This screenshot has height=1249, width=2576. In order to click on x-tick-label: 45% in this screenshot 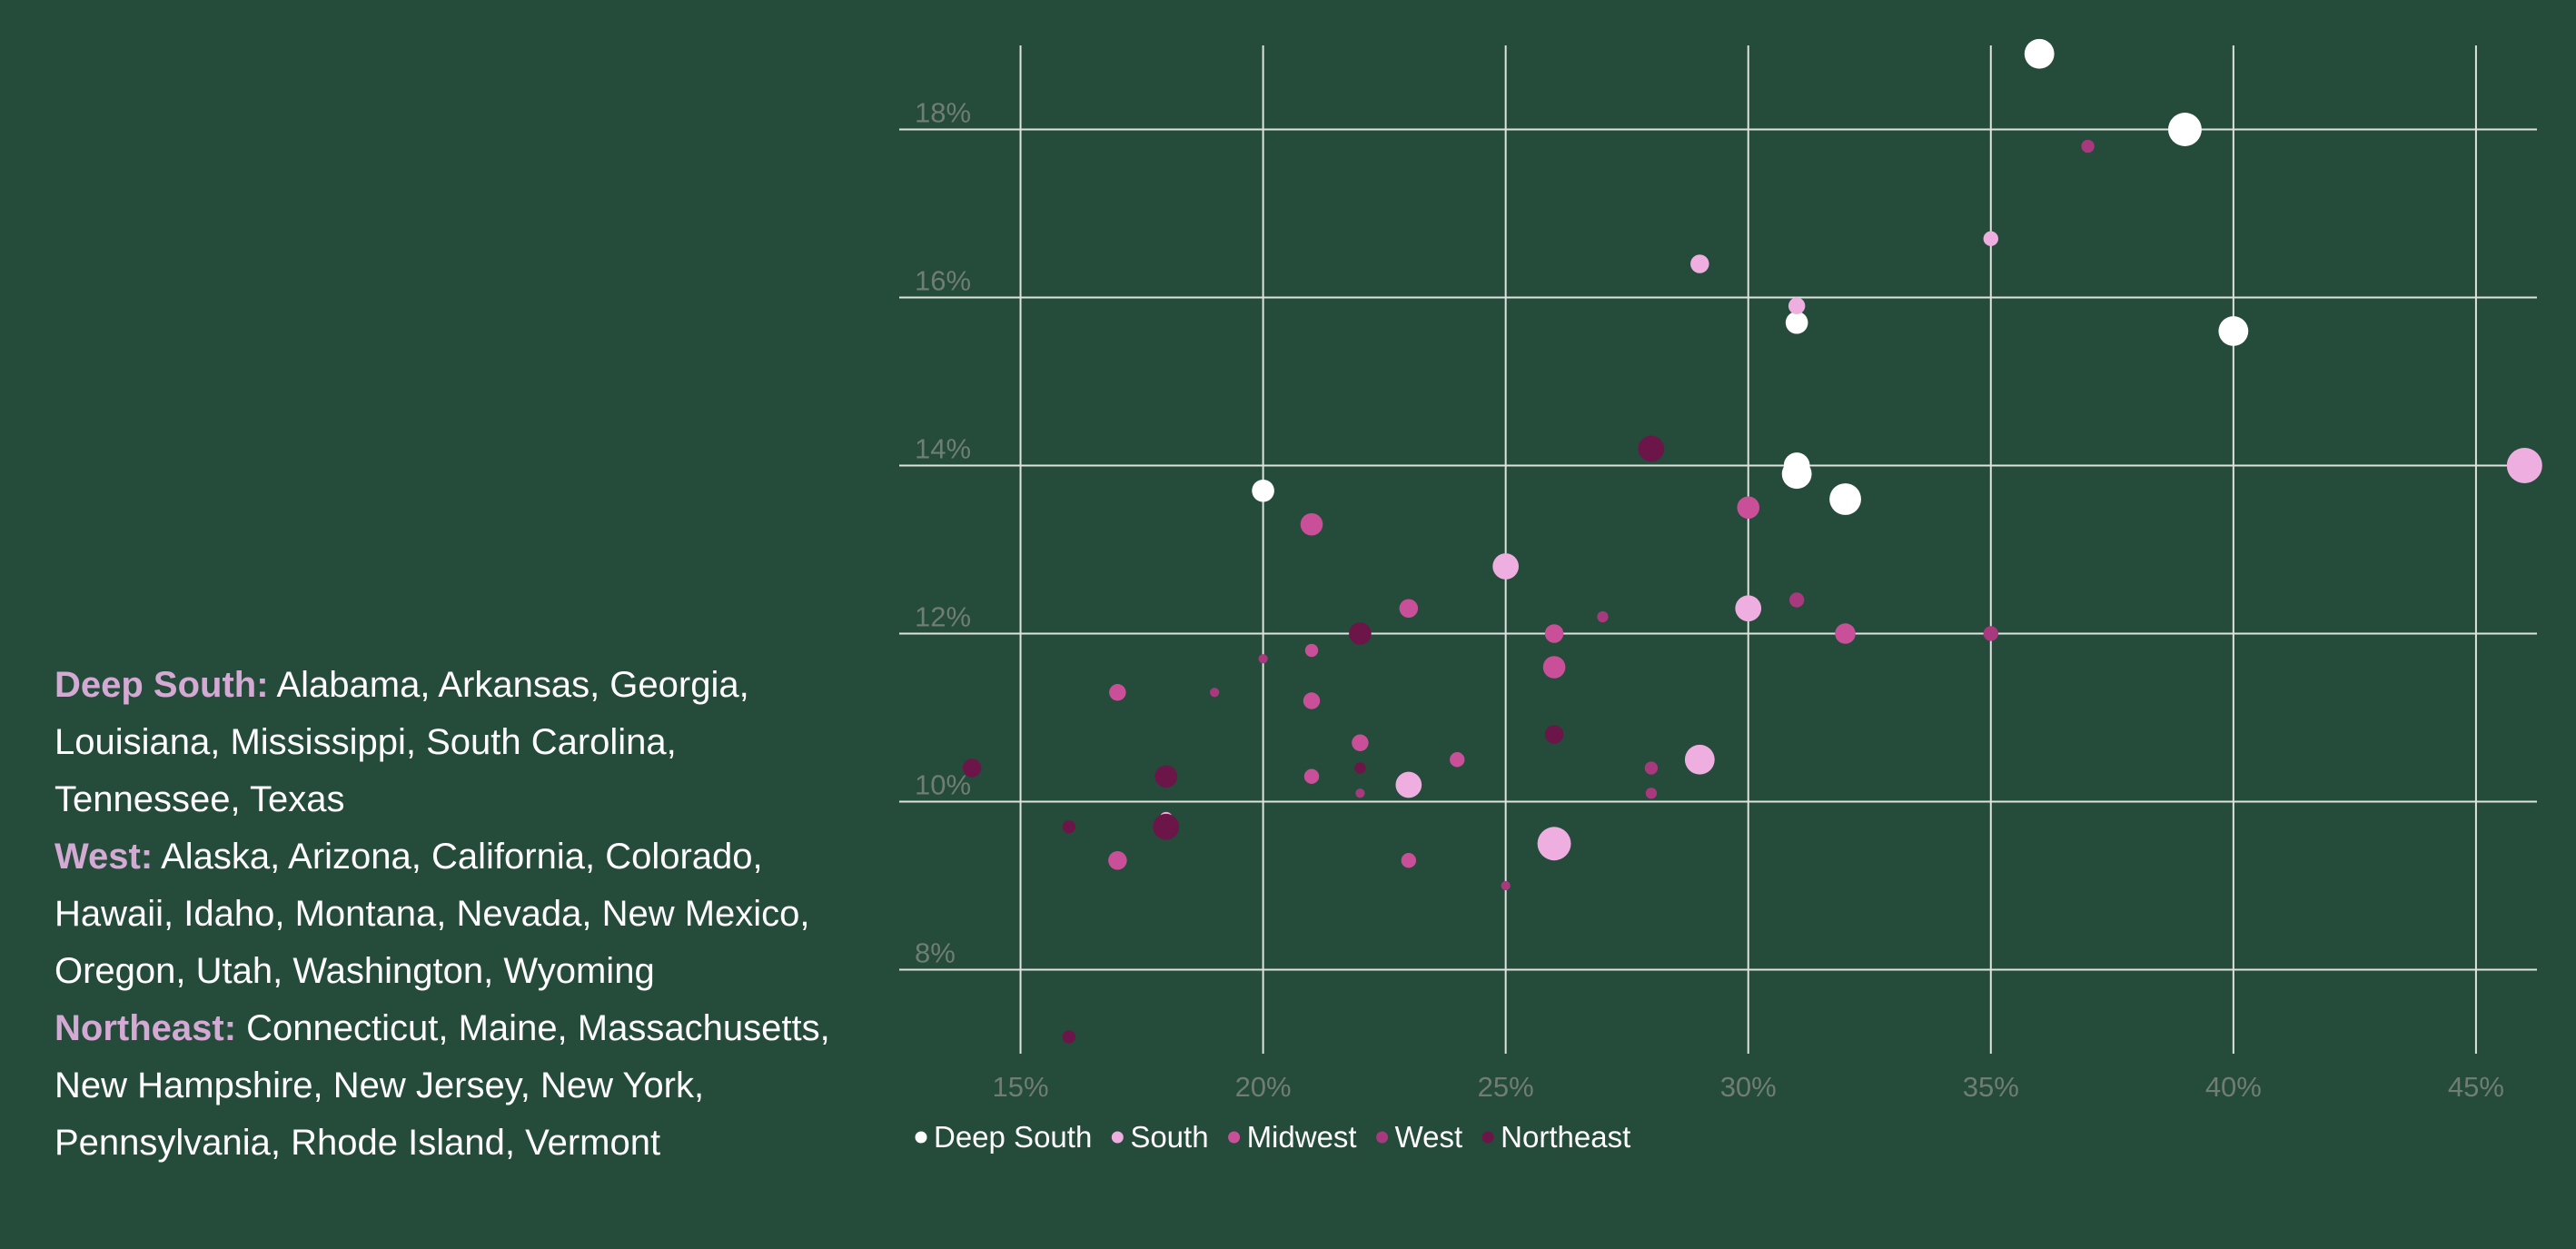, I will do `click(2476, 1087)`.